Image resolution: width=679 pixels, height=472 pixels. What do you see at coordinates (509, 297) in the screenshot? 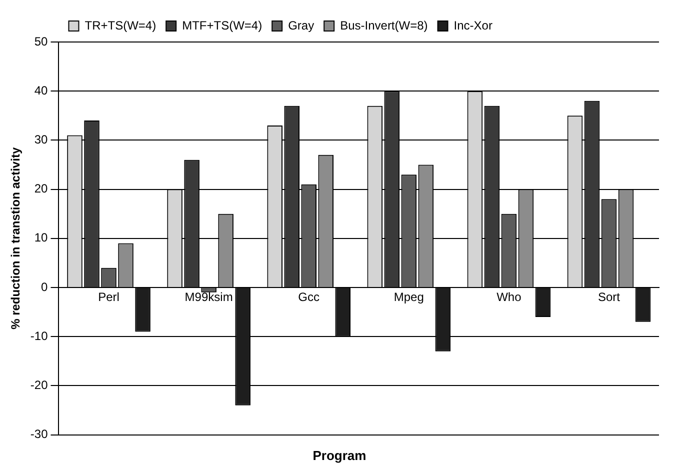
I see `x-tick-label: Who` at bounding box center [509, 297].